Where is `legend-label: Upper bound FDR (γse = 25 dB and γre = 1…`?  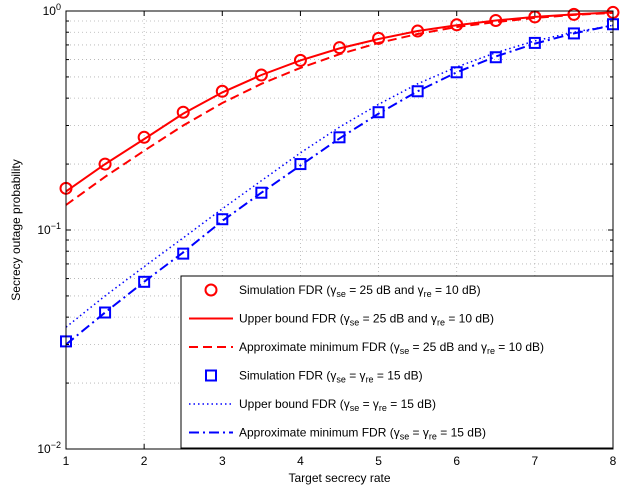
legend-label: Upper bound FDR (γse = 25 dB and γre = 1… is located at coordinates (366, 320).